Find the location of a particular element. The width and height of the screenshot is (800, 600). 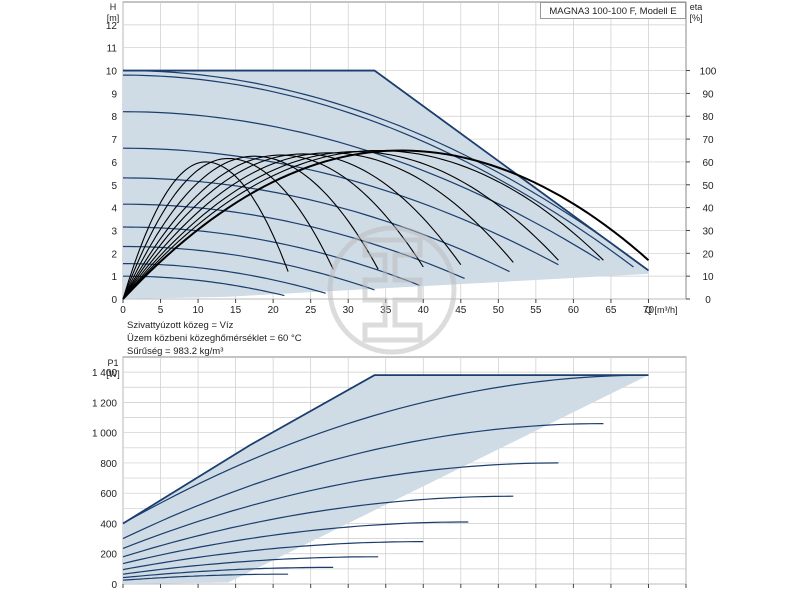

chart-title: MAGNA3 100-100 F, Modell E is located at coordinates (613, 10).